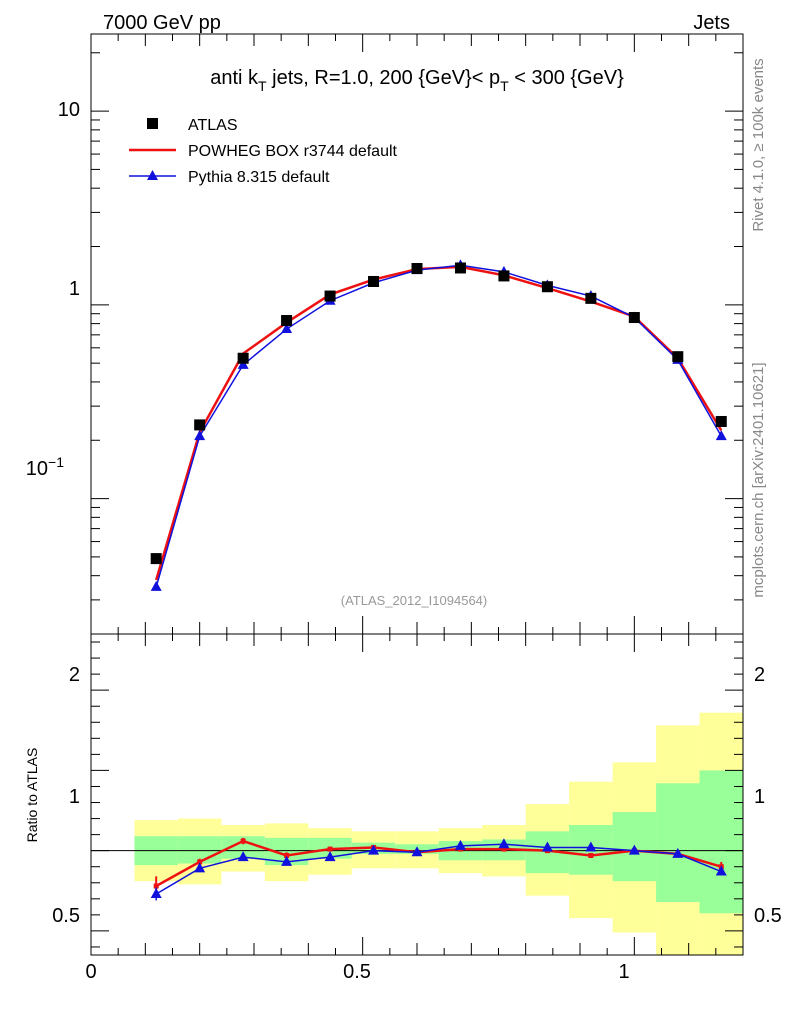 The height and width of the screenshot is (1024, 786). Describe the element at coordinates (66, 916) in the screenshot. I see `ratio-ytick-0.5: 0.5` at that location.